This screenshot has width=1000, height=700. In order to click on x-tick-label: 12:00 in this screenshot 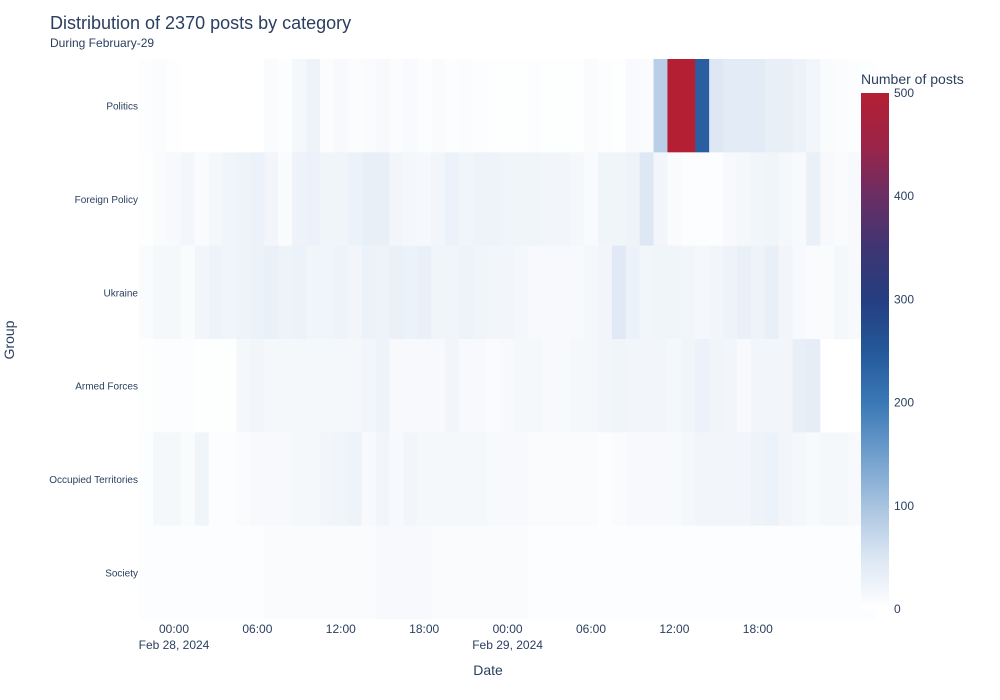, I will do `click(674, 629)`.